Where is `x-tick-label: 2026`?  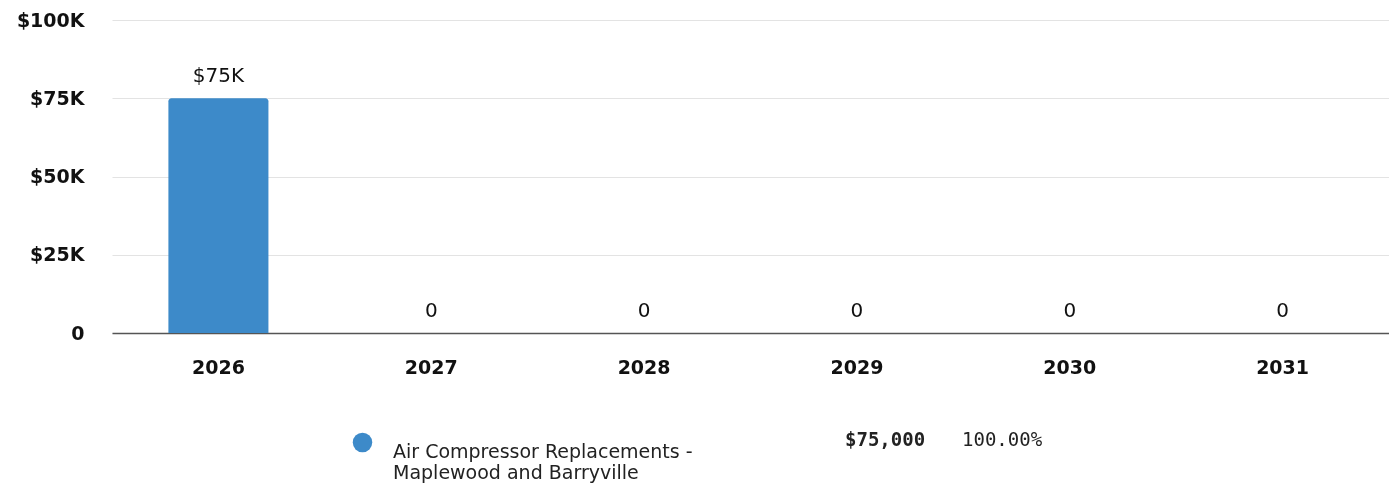
x-tick-label: 2026 is located at coordinates (218, 366).